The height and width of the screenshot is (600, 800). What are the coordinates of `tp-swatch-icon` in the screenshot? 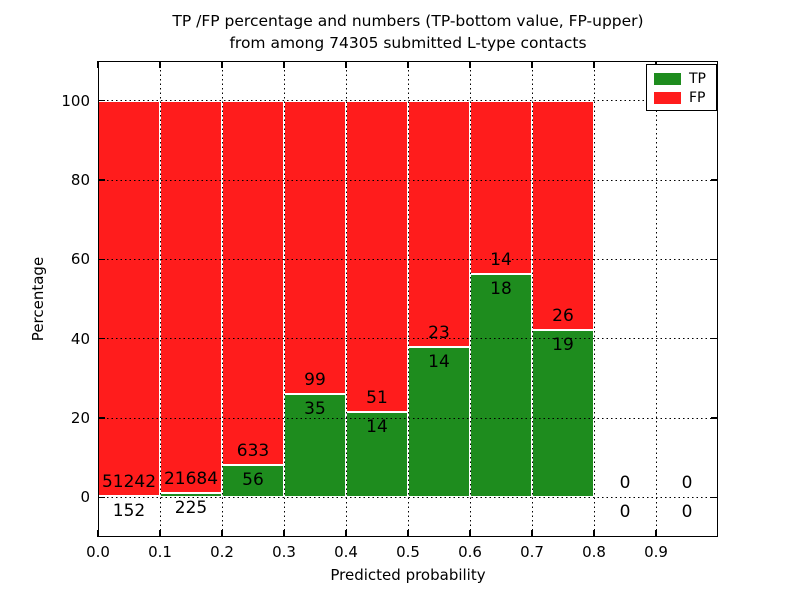 It's located at (667, 78).